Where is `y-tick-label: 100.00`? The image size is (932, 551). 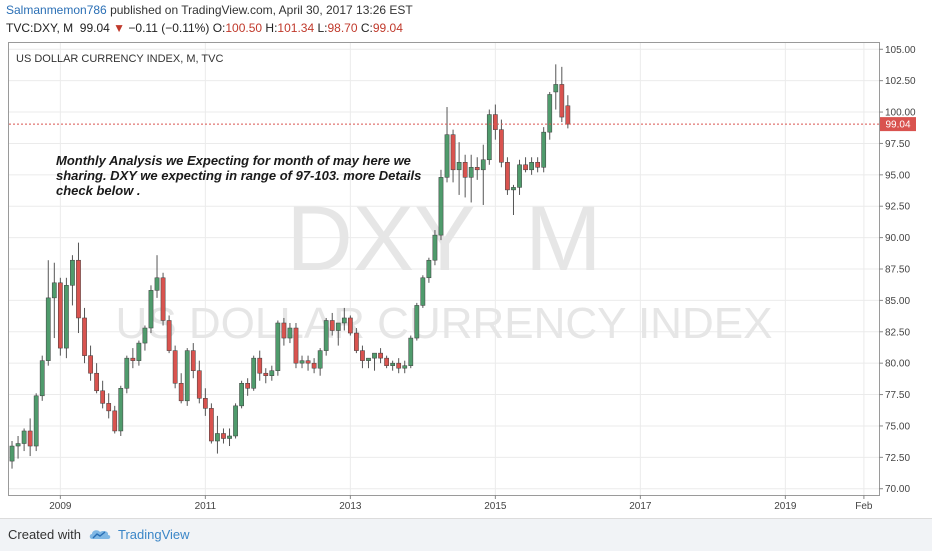
y-tick-label: 100.00 is located at coordinates (900, 113).